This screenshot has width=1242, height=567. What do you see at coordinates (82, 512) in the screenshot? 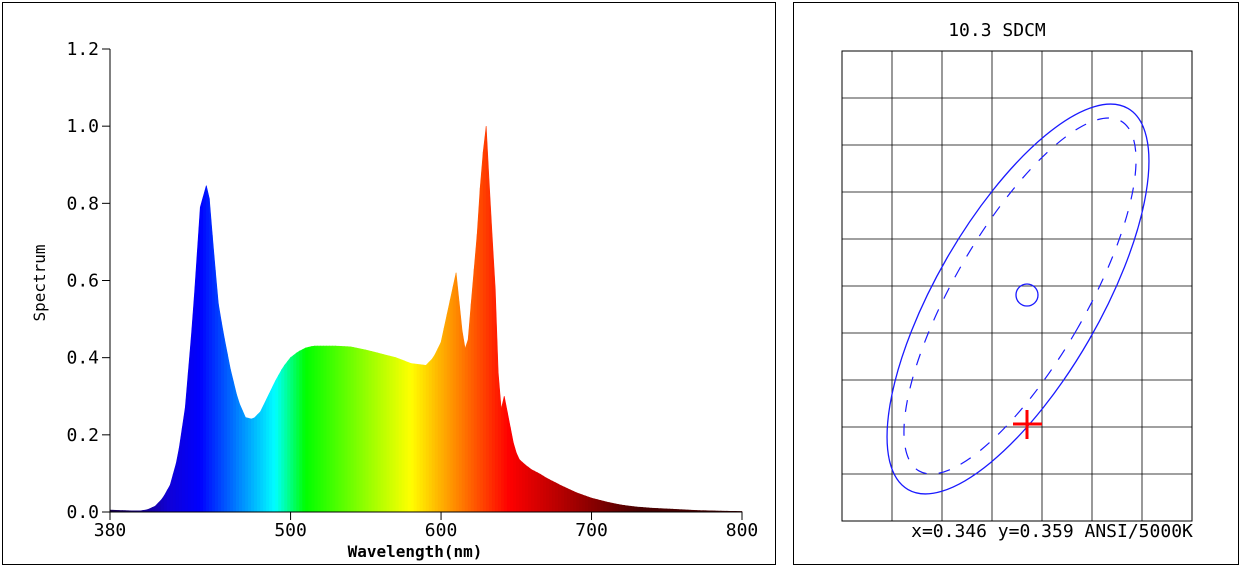
I see `y-tick-label: 0.0` at bounding box center [82, 512].